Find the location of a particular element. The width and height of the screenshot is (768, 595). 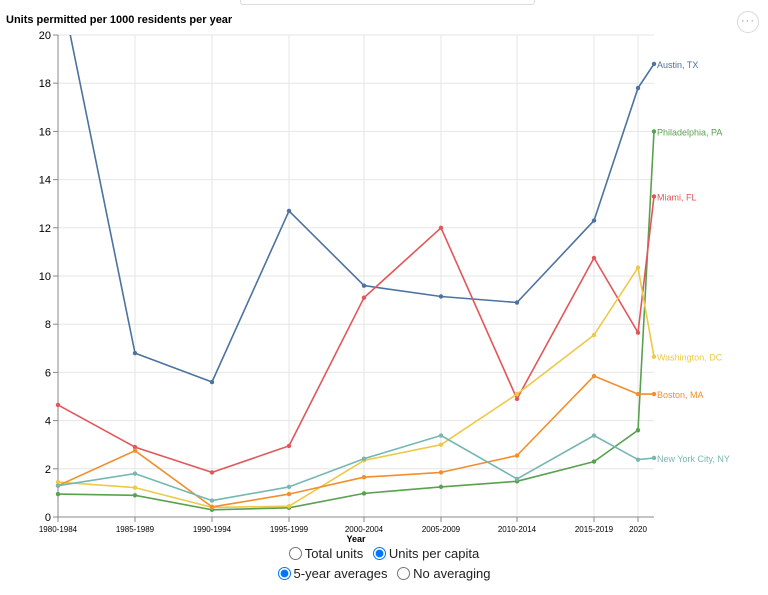

top-panel-edge is located at coordinates (387, 2).